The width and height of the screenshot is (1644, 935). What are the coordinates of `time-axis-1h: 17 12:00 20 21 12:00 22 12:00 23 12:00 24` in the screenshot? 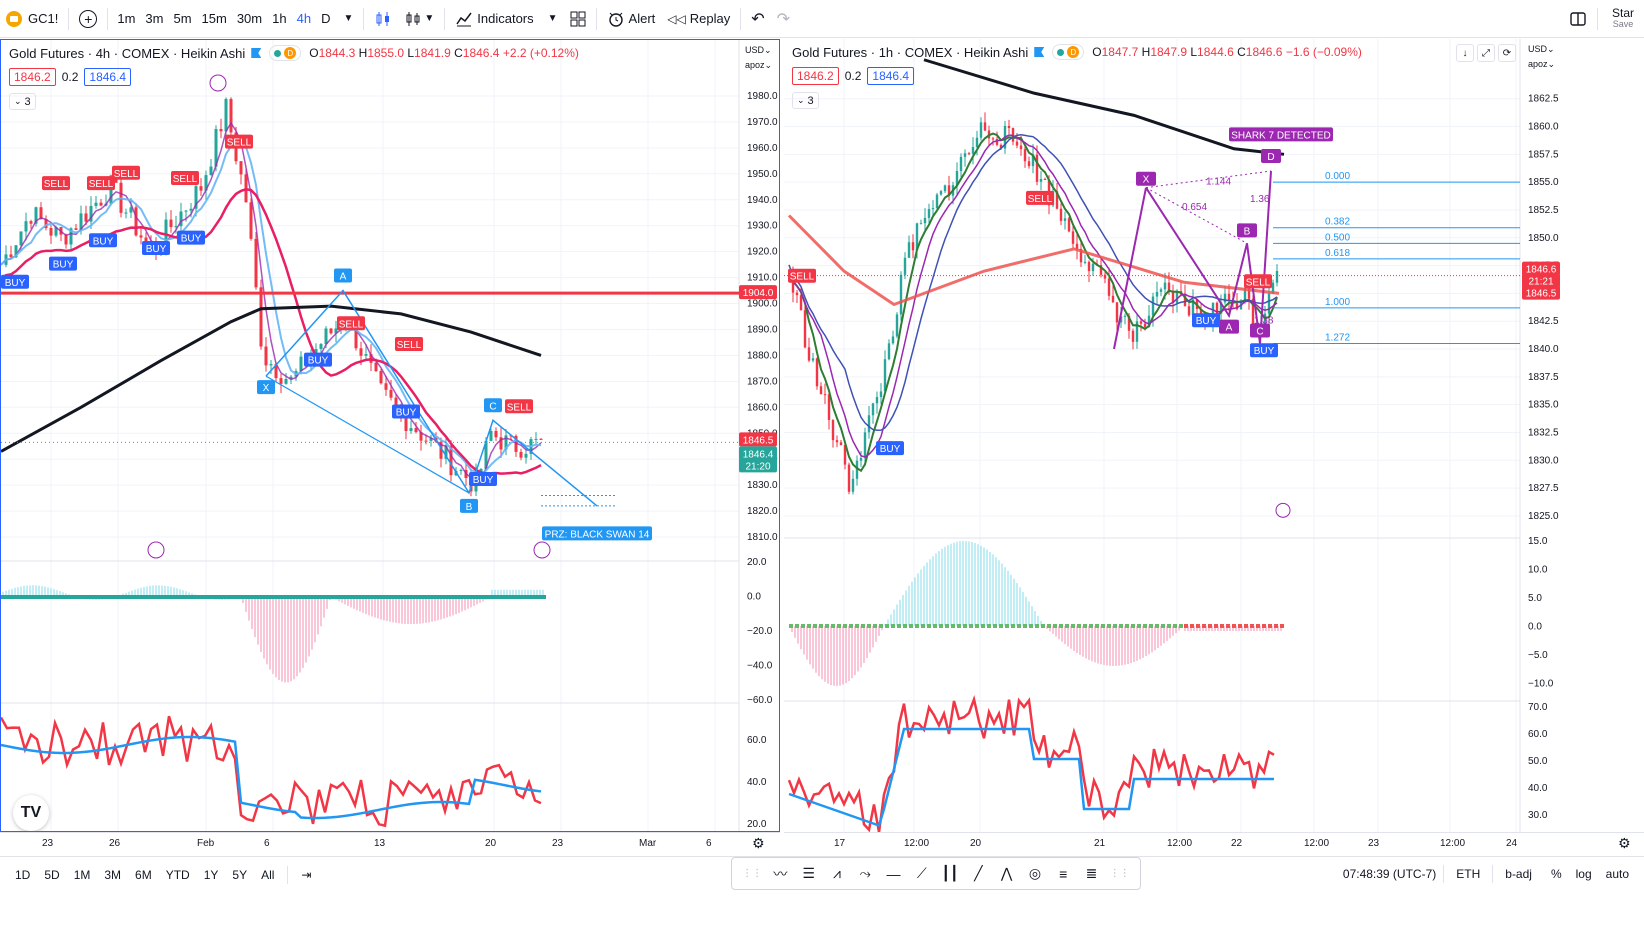 It's located at (1214, 843).